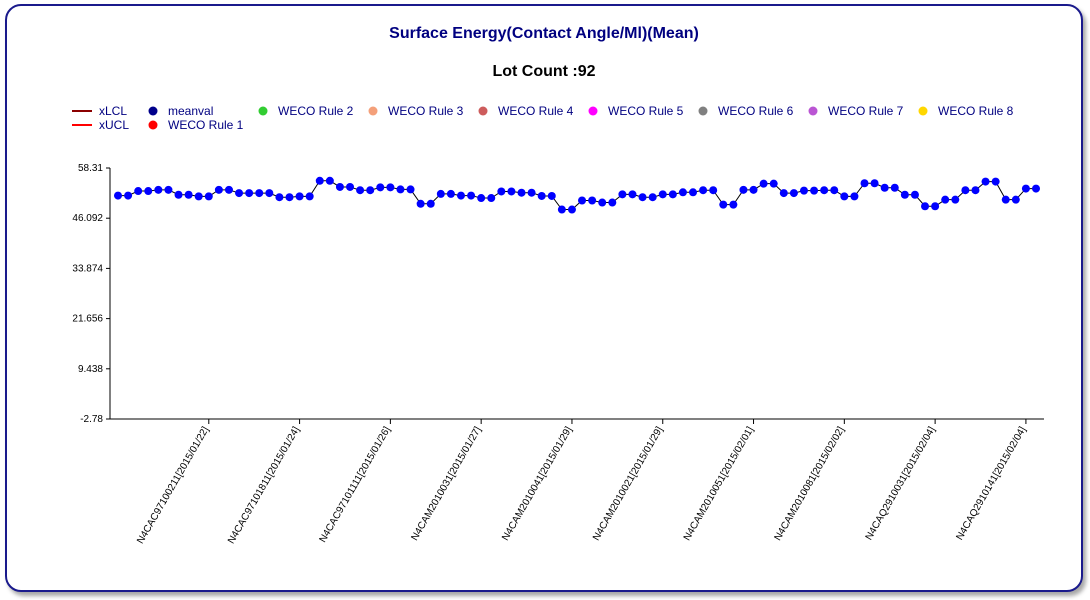 The width and height of the screenshot is (1090, 600). I want to click on y-tick-label: 46.092, so click(87, 218).